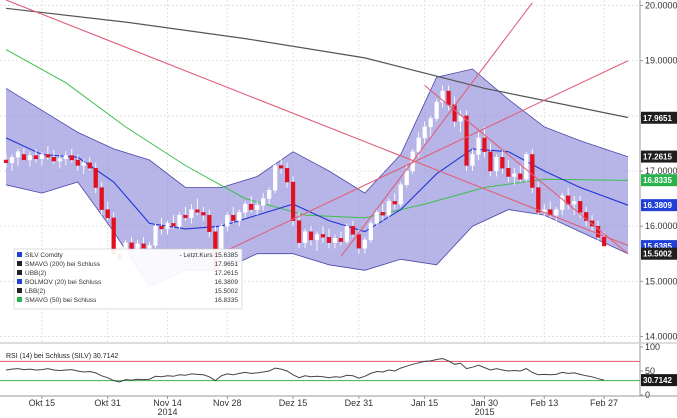  I want to click on date-axis-year-label: 2015, so click(484, 412).